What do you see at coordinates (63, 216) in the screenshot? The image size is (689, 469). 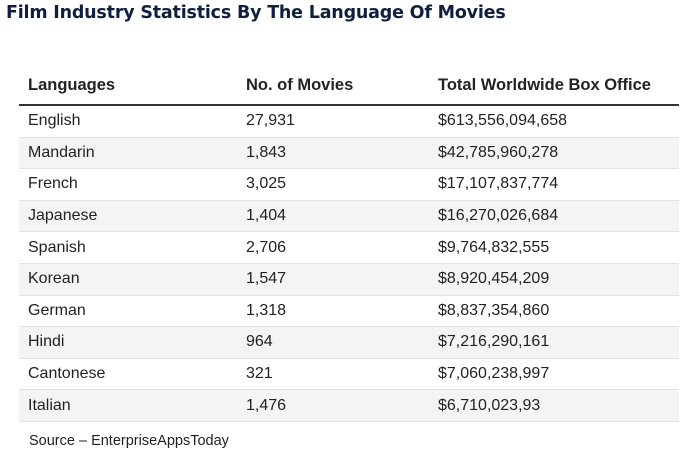 I see `cell-language: Japanese` at bounding box center [63, 216].